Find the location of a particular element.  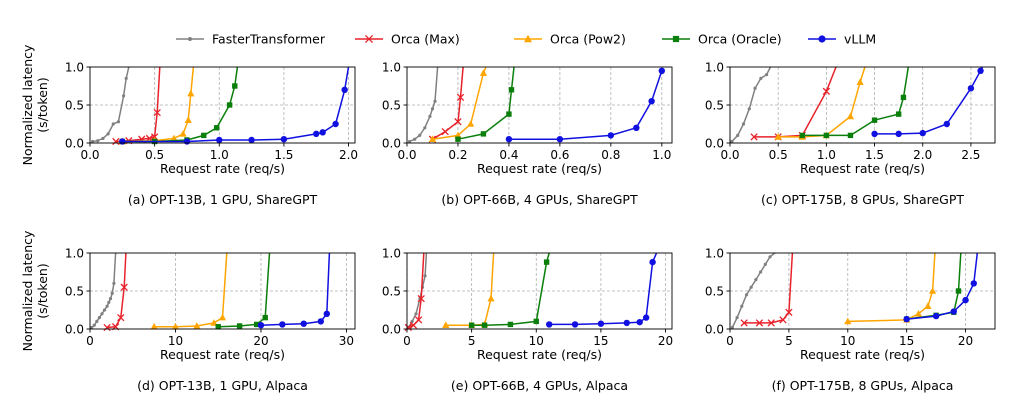

series-group is located at coordinates (531, 292).